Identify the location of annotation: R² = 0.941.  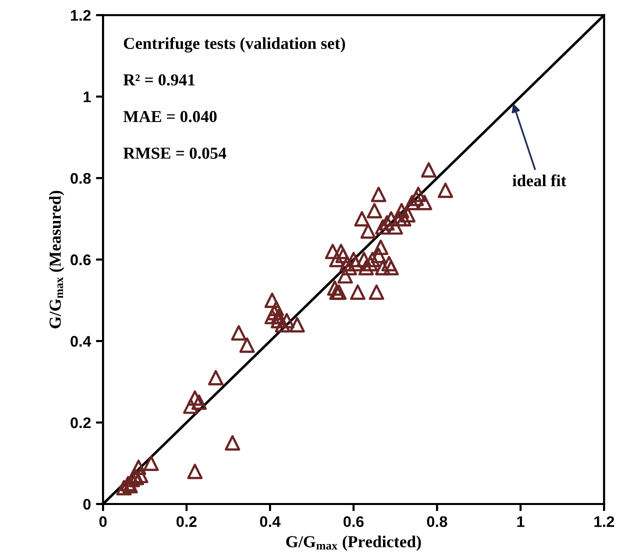
(159, 80).